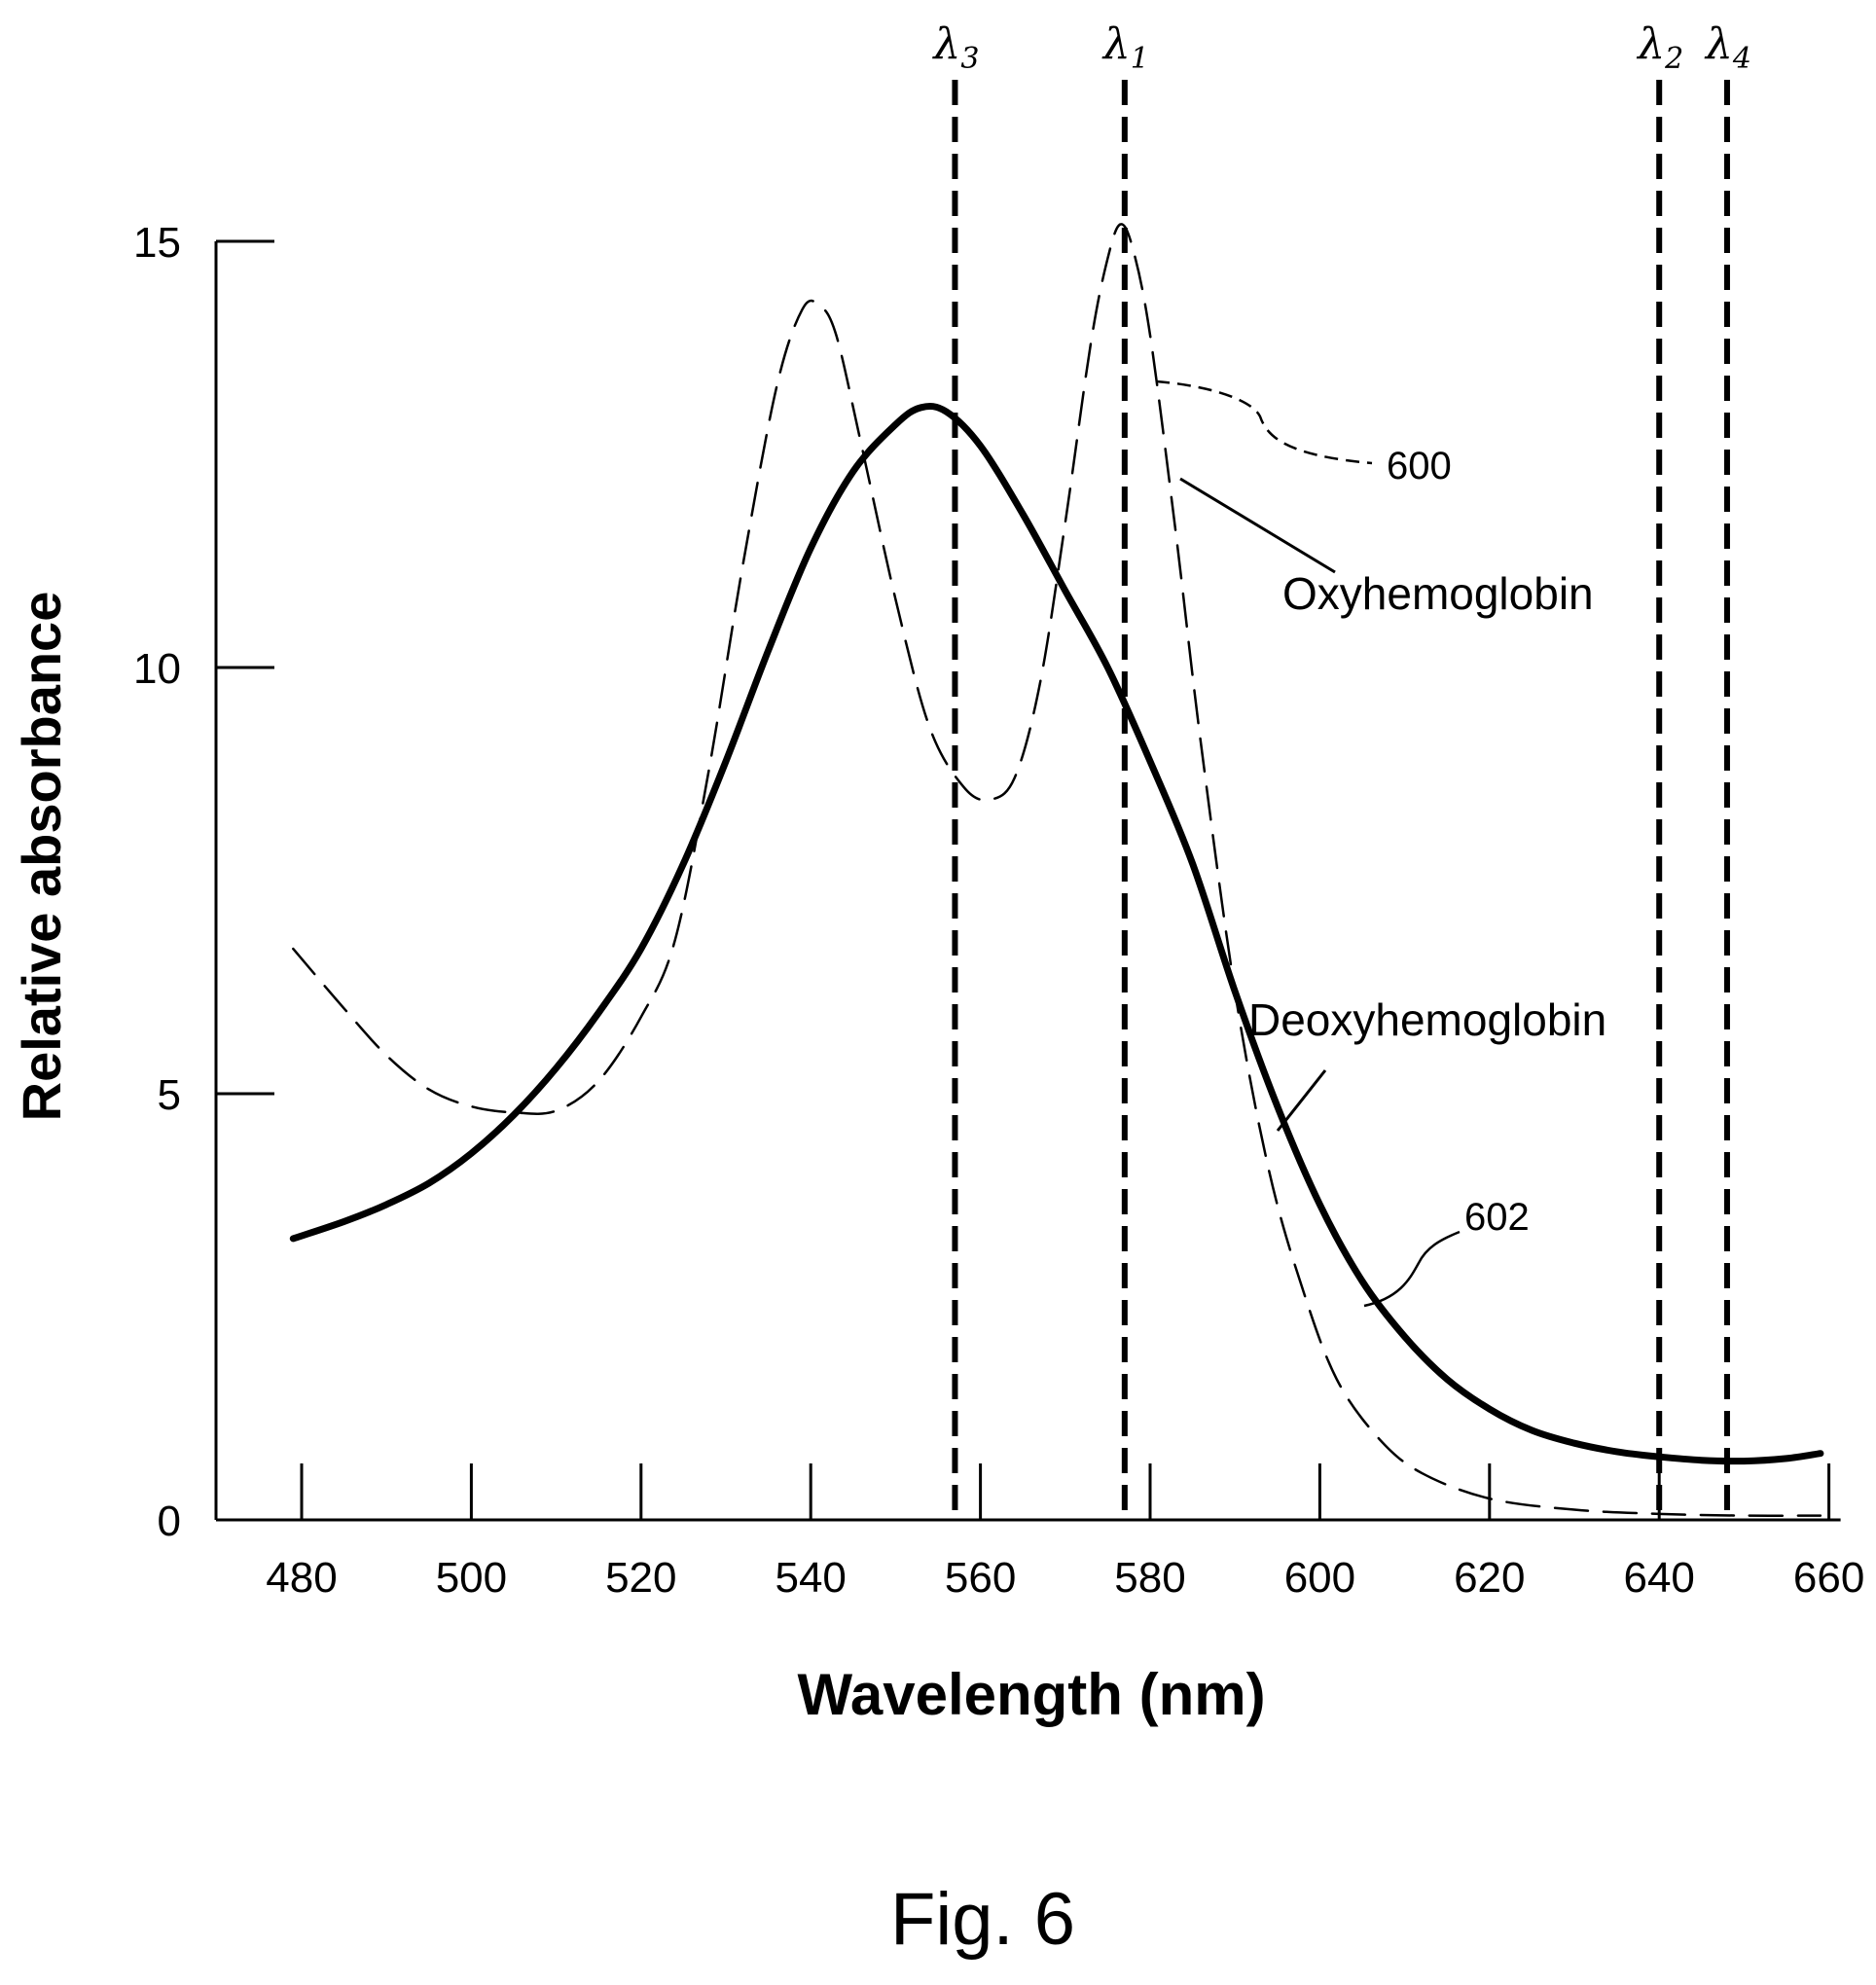  What do you see at coordinates (169, 1095) in the screenshot?
I see `y-tick-label-5: 5` at bounding box center [169, 1095].